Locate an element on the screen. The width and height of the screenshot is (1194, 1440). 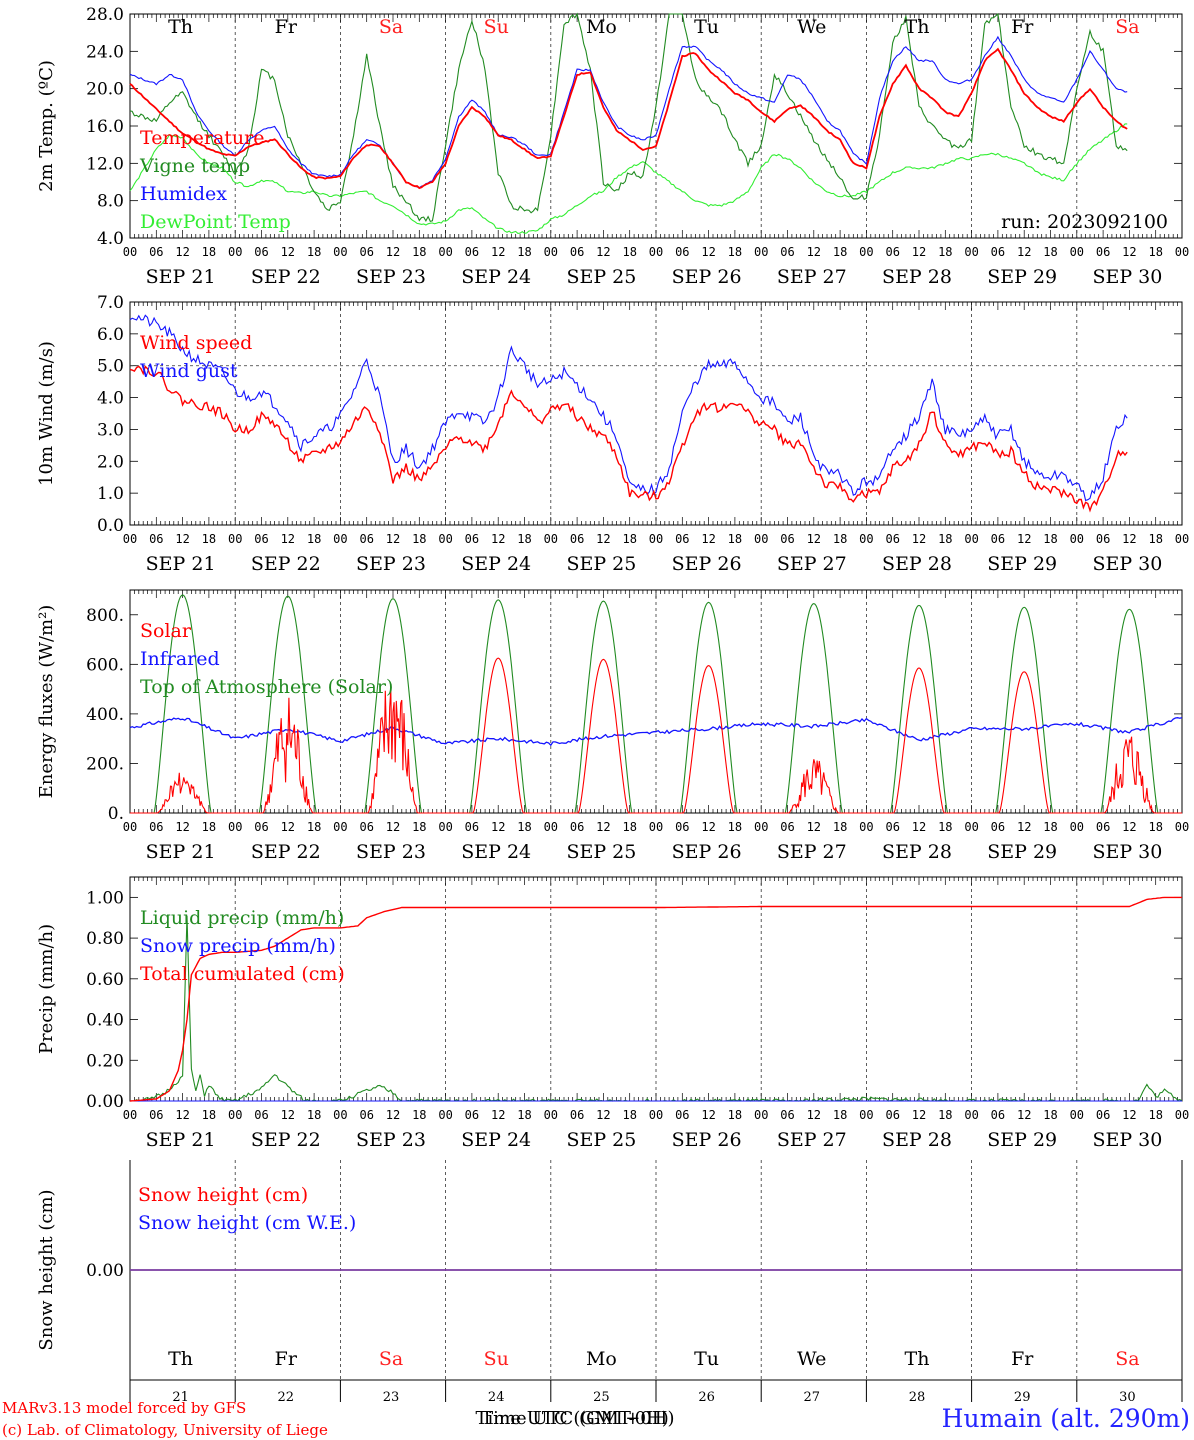
date-label: SEP 26 is located at coordinates (707, 852).